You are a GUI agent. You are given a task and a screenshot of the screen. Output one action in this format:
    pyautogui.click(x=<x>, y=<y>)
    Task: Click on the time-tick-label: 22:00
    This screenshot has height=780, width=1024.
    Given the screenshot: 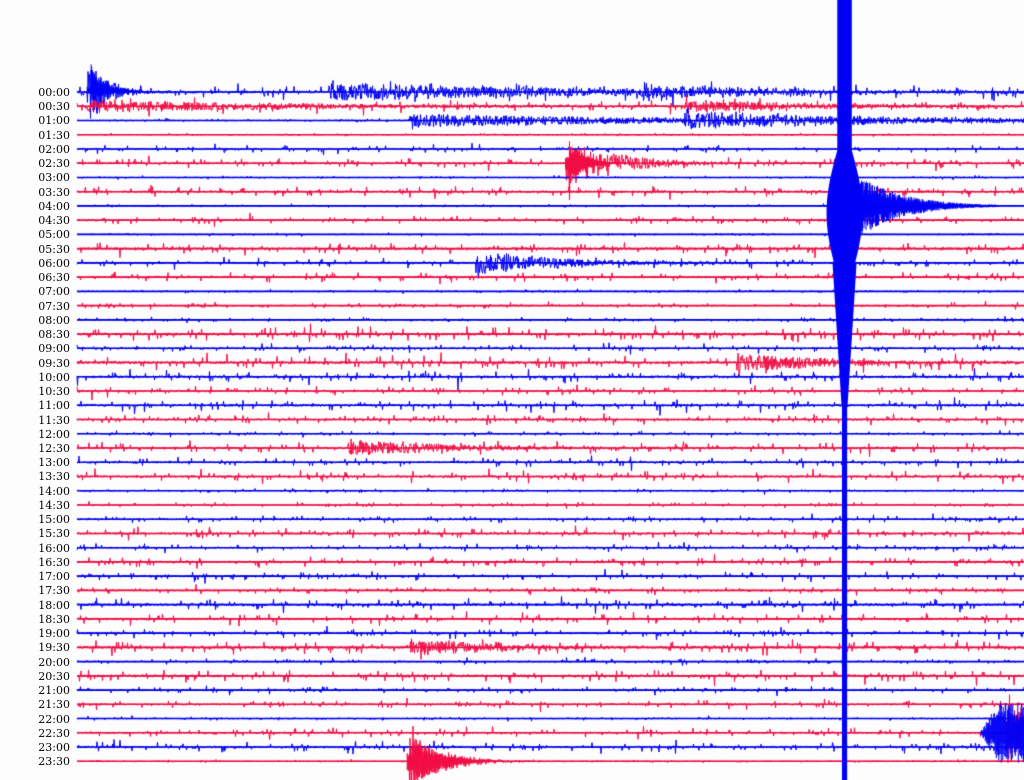 What is the action you would take?
    pyautogui.click(x=54, y=719)
    